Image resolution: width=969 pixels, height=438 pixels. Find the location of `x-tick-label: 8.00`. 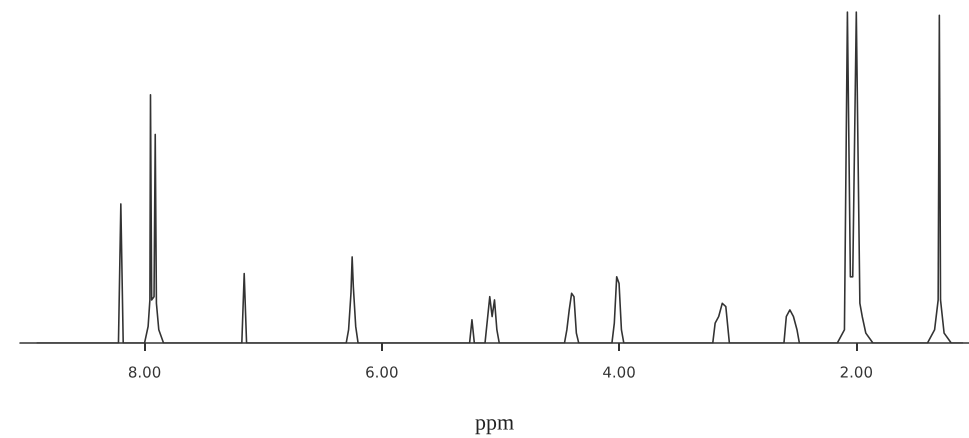

x-tick-label: 8.00 is located at coordinates (145, 373).